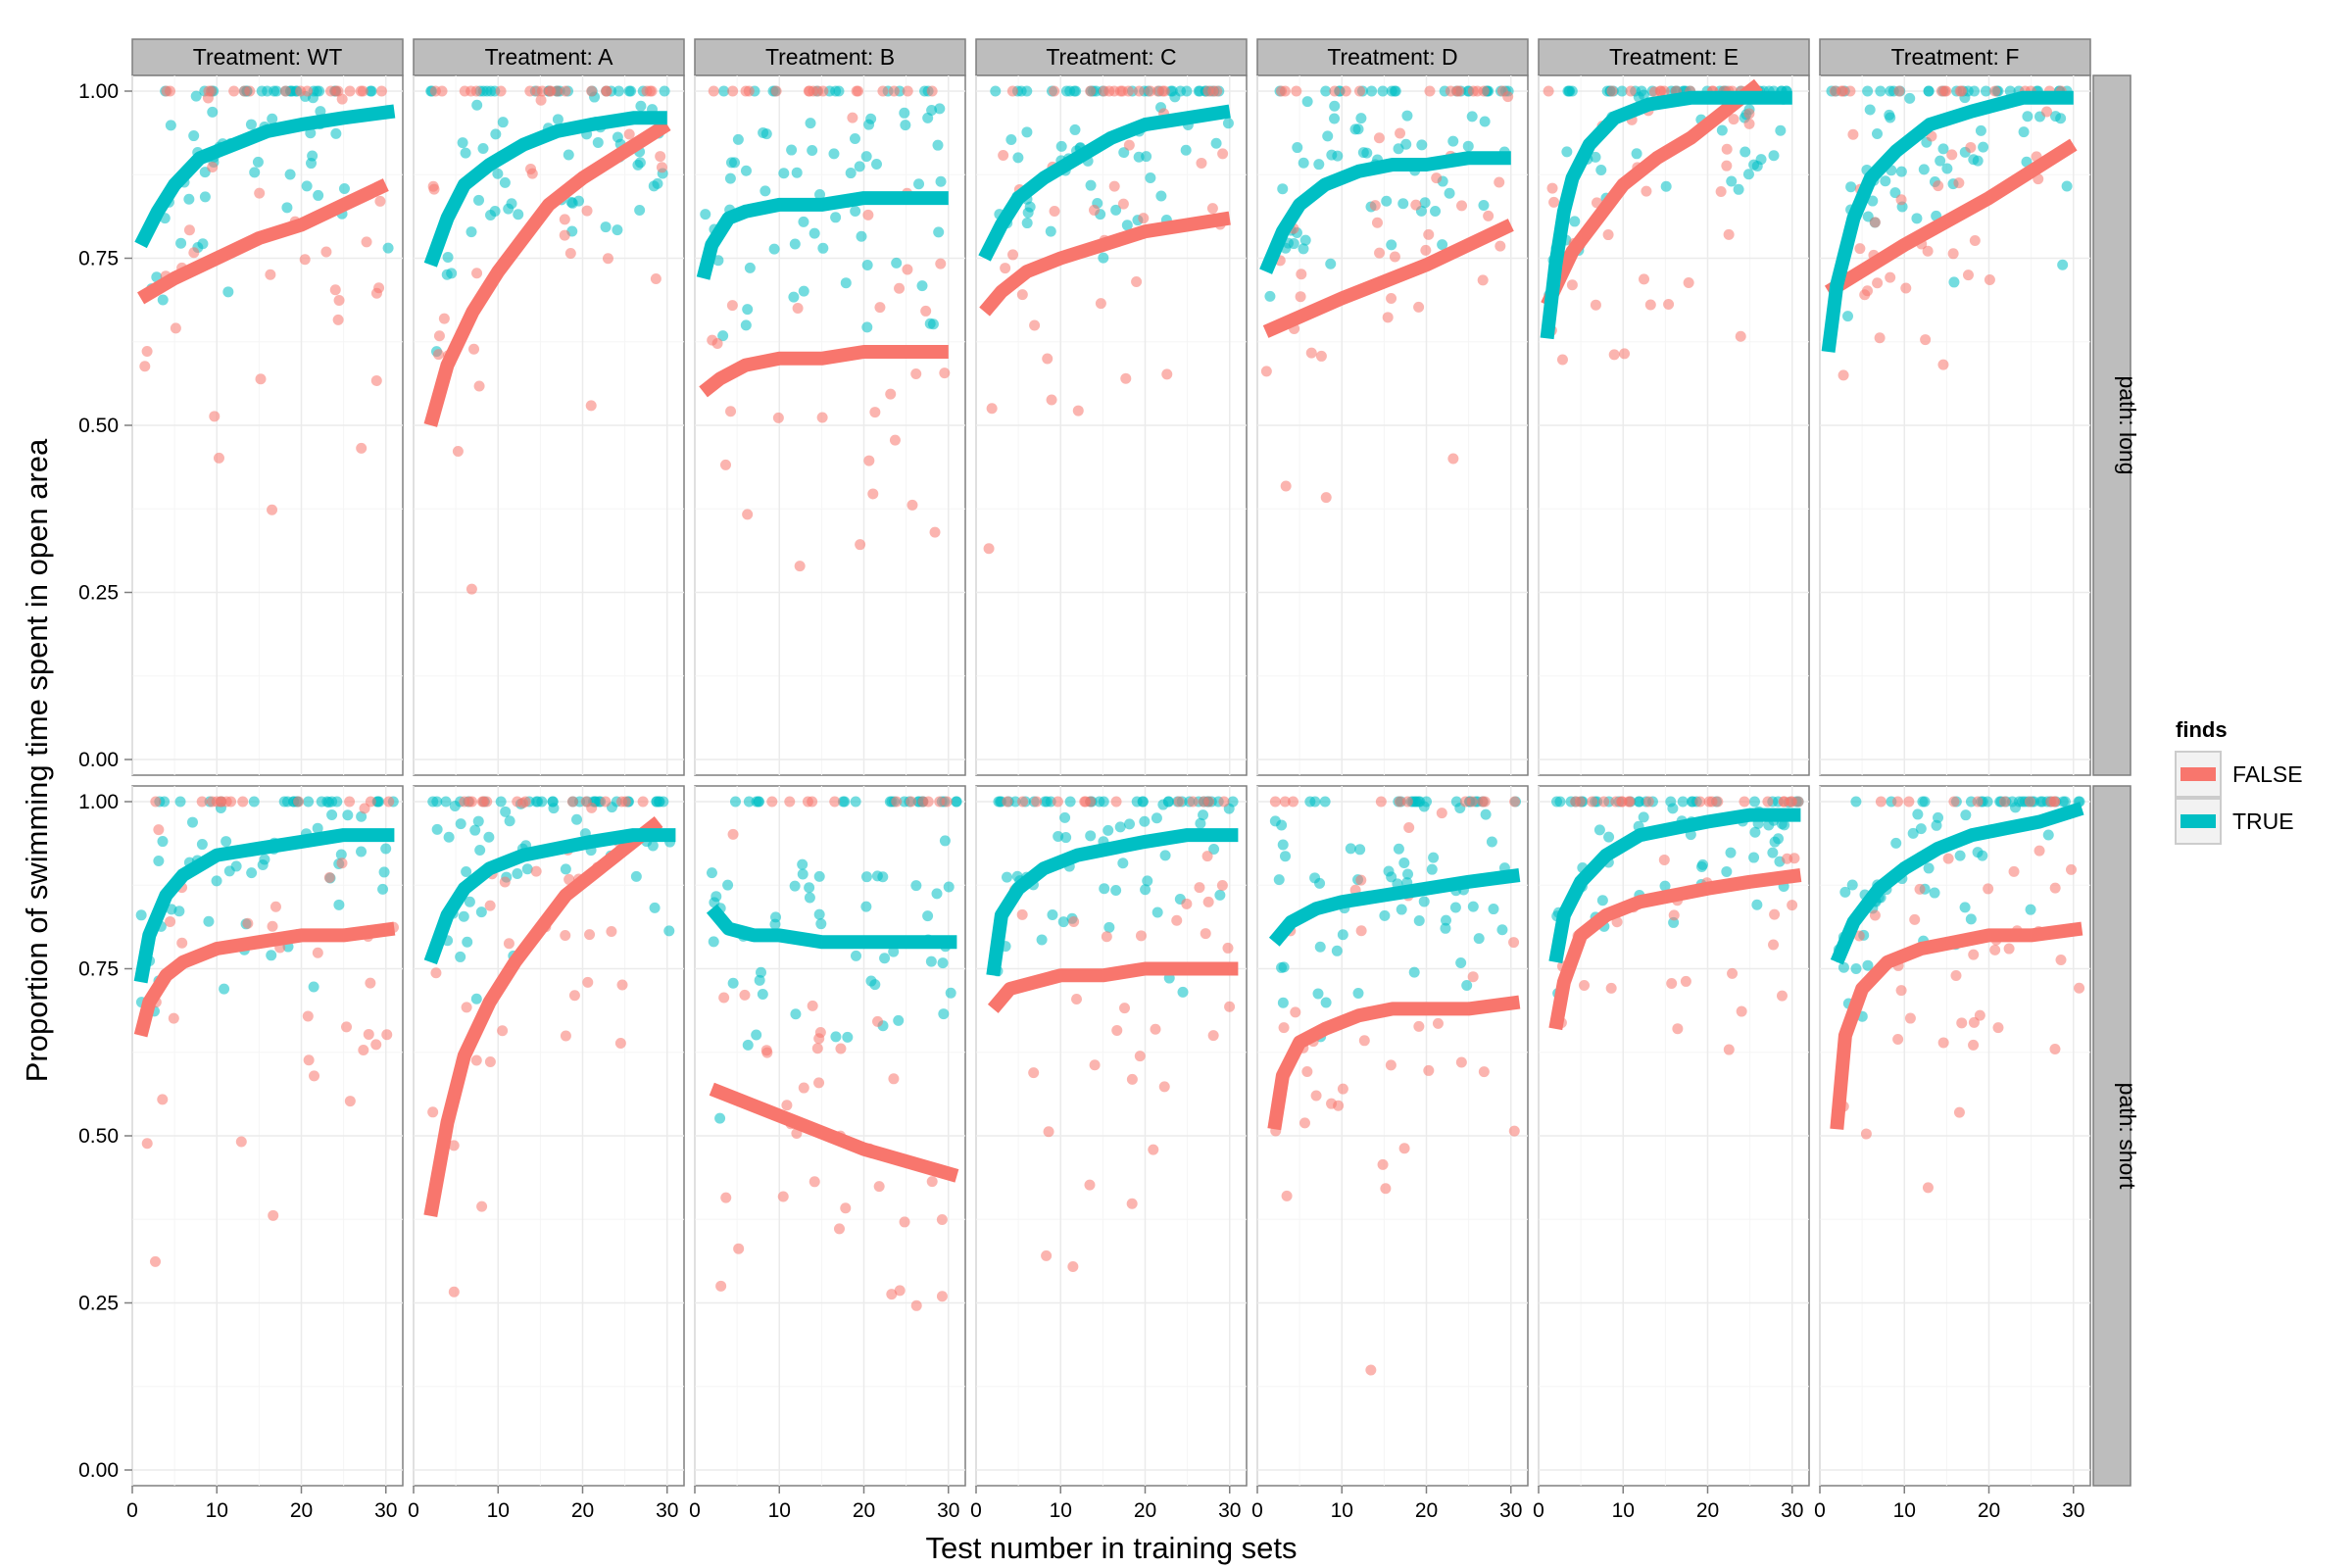 Image resolution: width=2352 pixels, height=1568 pixels. Describe the element at coordinates (1674, 57) in the screenshot. I see `strip-label-treatment-e: Treatment: E` at that location.